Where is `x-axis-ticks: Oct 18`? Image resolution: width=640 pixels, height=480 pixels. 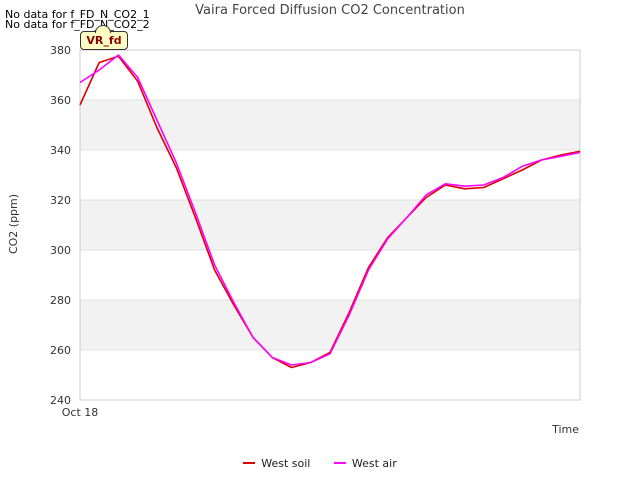
x-axis-ticks: Oct 18 is located at coordinates (80, 412).